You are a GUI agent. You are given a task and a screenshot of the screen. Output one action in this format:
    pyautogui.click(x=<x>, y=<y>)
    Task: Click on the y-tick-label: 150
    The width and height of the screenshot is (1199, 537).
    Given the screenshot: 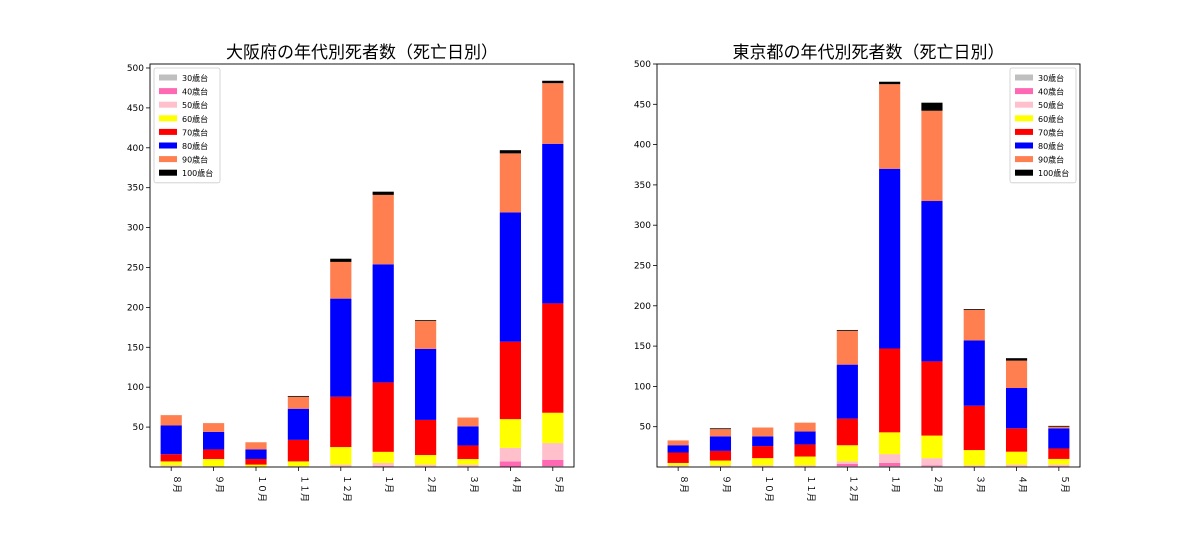 What is the action you would take?
    pyautogui.click(x=135, y=348)
    